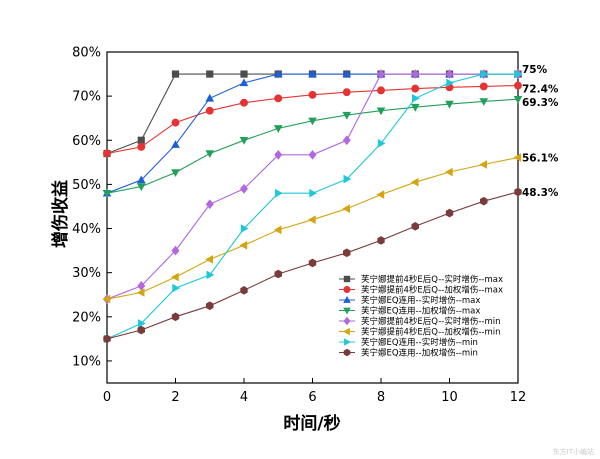  I want to click on legend-item: 芙宁娜提前4秒E后Q--加权增伤--min, so click(420, 332).